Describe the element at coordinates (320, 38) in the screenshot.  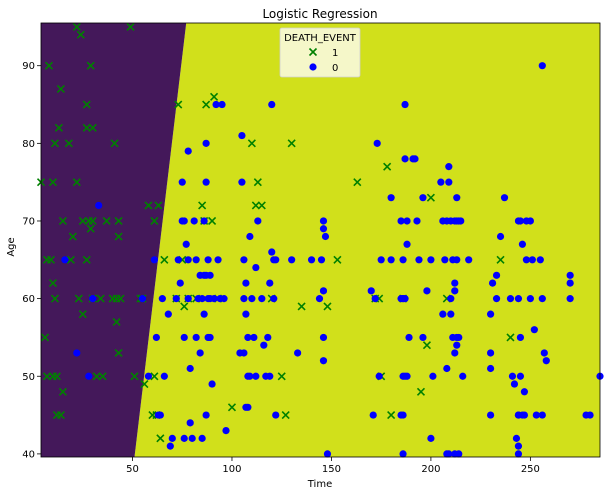
I see `legend-title: DEATH_EVENT` at that location.